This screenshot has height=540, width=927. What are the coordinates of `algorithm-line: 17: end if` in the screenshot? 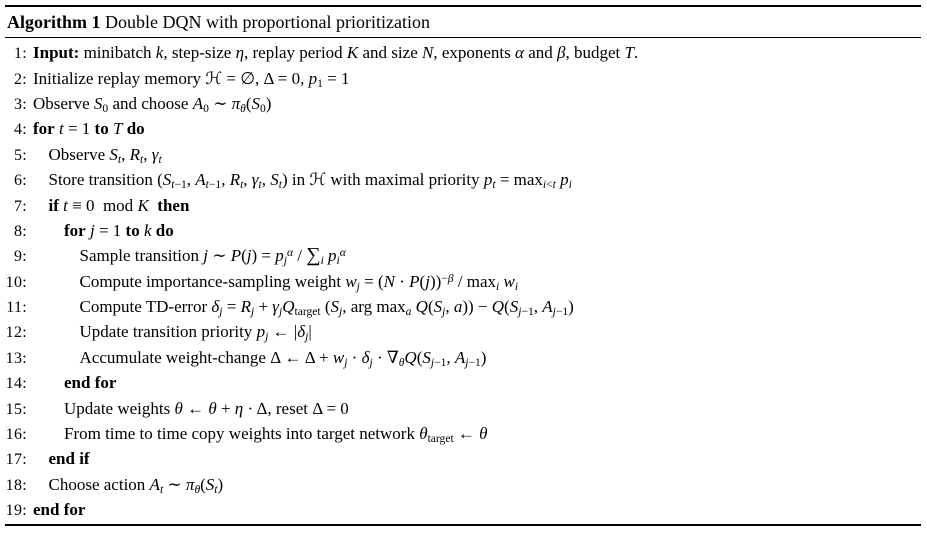 It's located at (463, 458).